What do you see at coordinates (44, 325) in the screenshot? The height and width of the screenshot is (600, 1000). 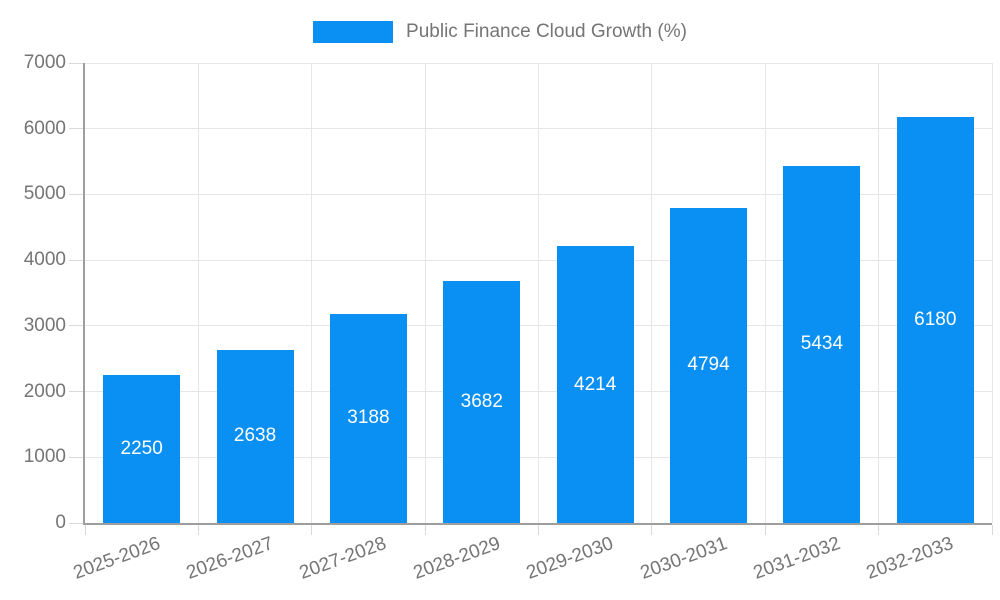 I see `y-axis-label: 3000` at bounding box center [44, 325].